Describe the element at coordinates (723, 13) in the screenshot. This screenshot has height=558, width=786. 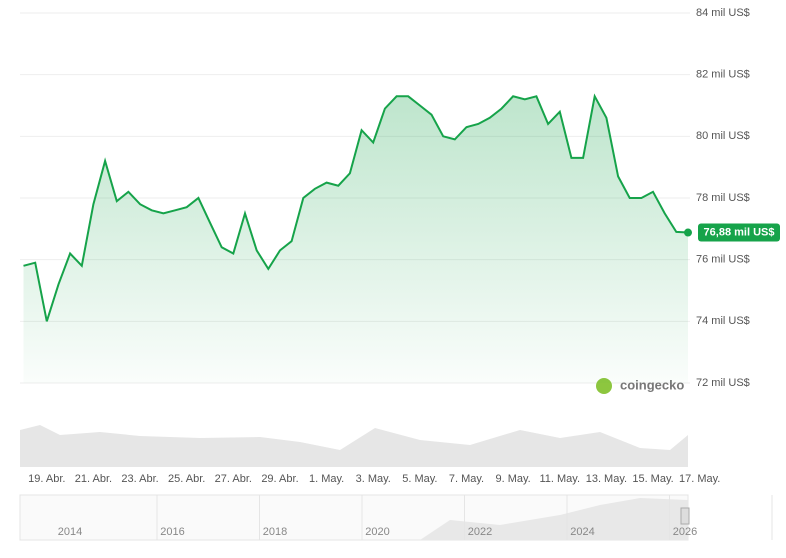
I see `y-tick-label: 84 mil US$` at that location.